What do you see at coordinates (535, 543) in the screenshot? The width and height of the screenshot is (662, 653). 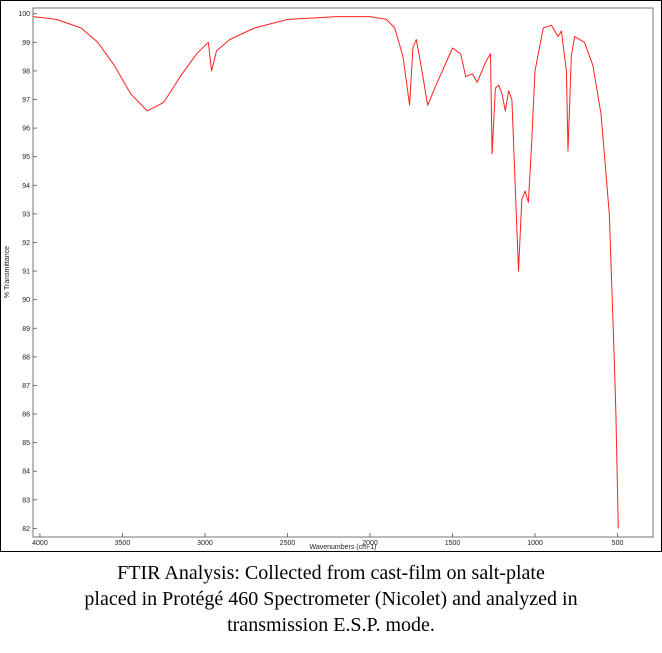 I see `x-tick-label: 1000` at bounding box center [535, 543].